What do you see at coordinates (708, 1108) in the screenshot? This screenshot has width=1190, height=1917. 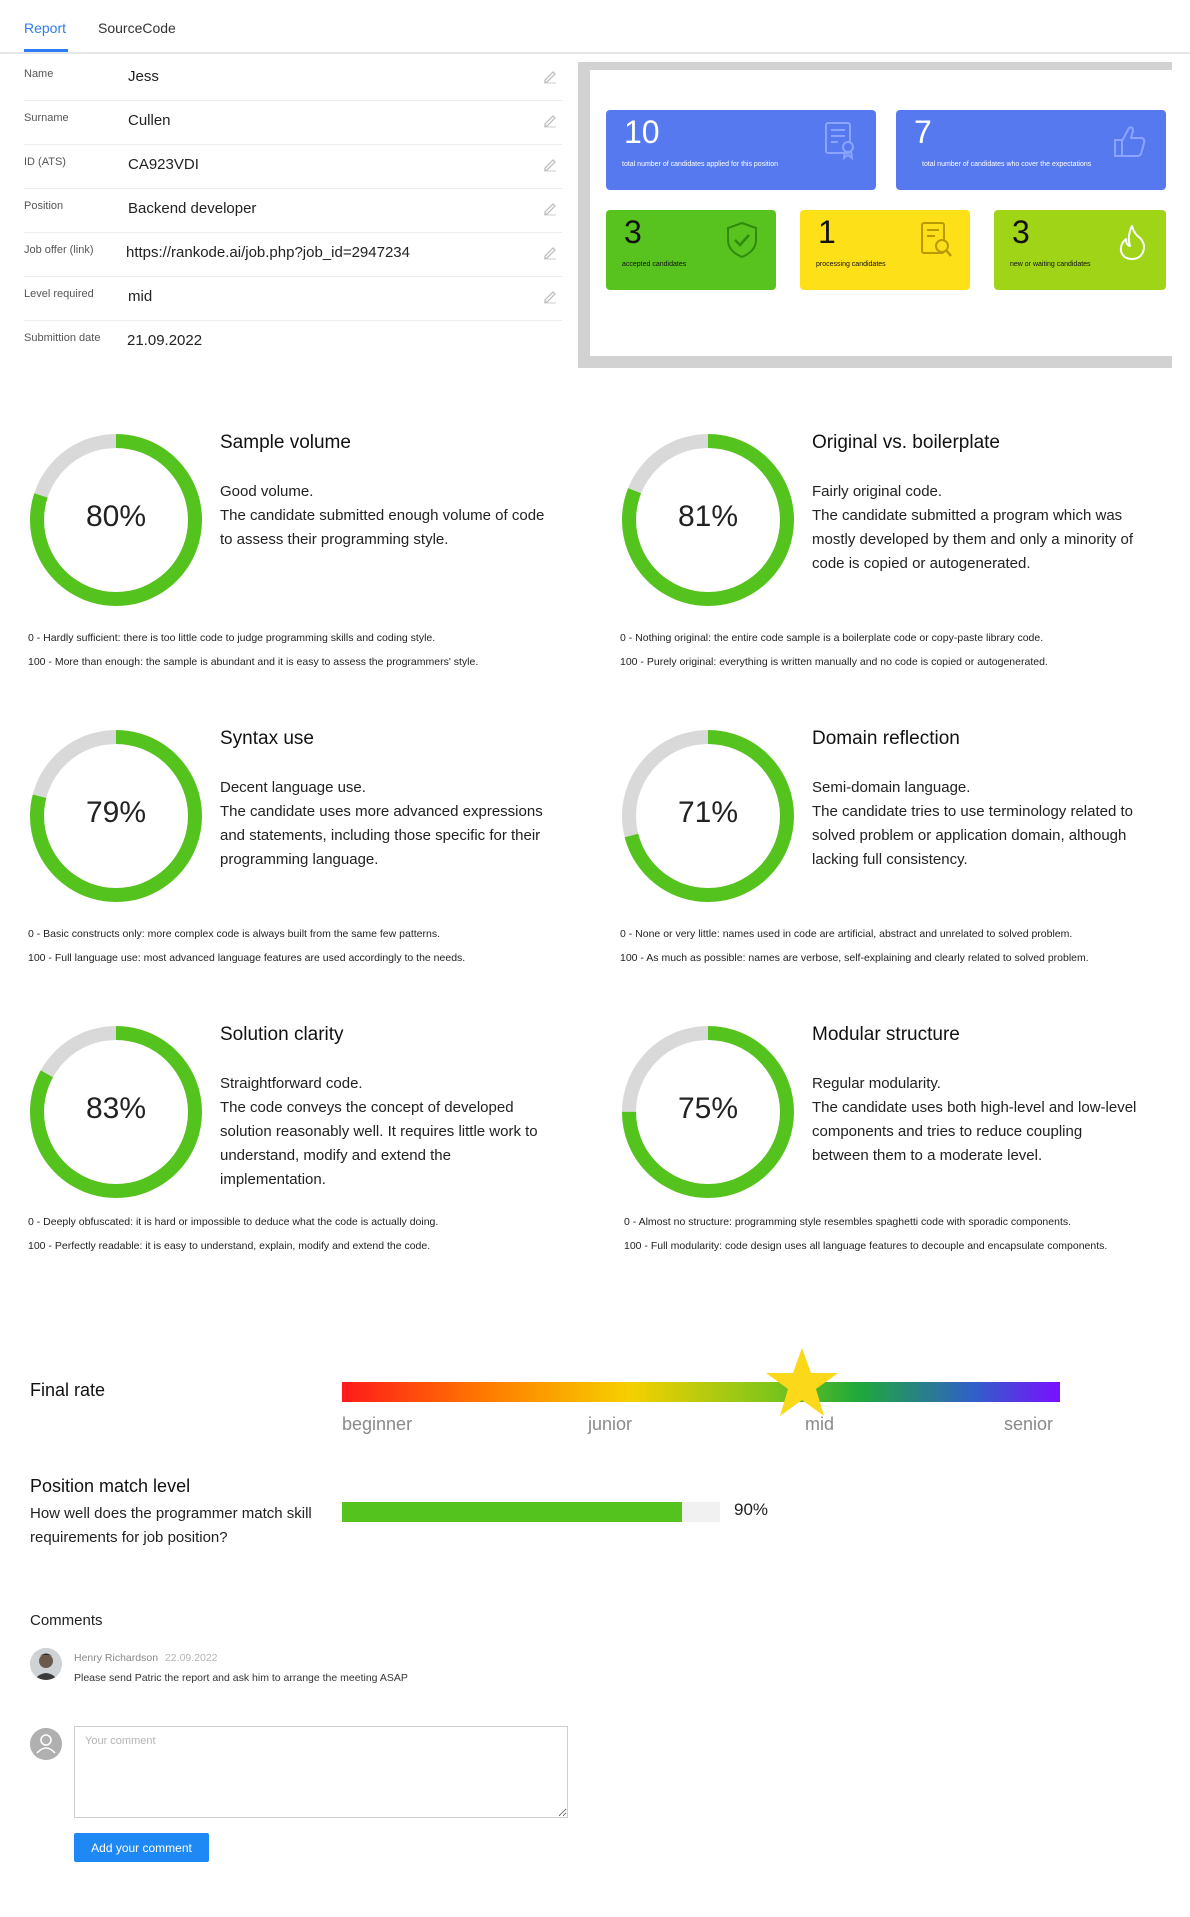 I see `gauge-percent: 75%` at bounding box center [708, 1108].